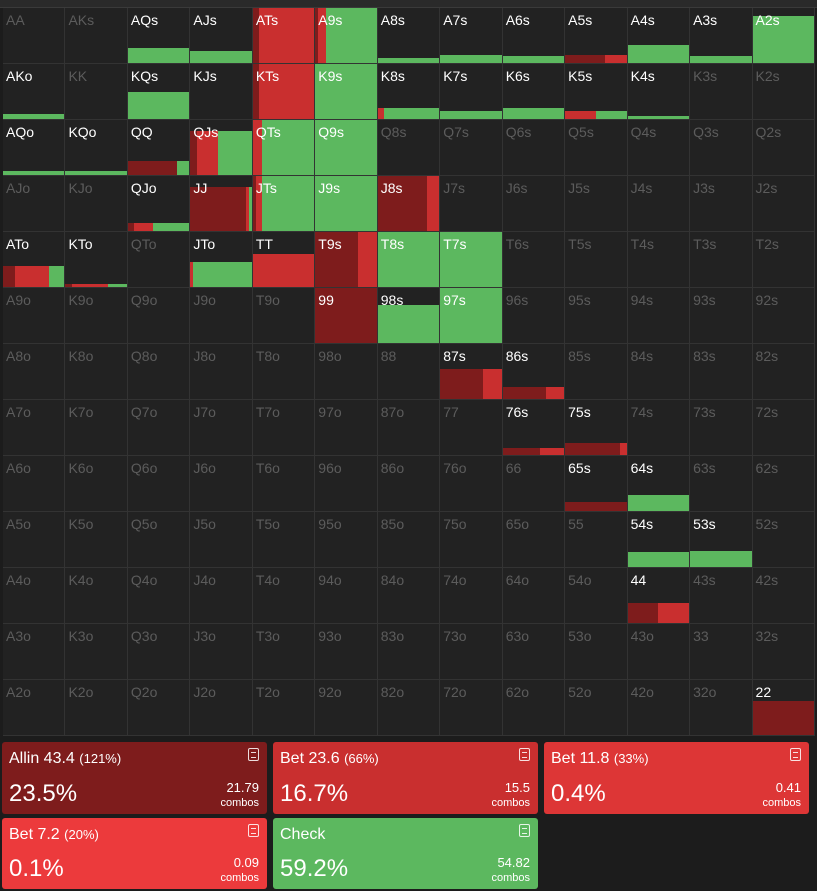 Image resolution: width=817 pixels, height=891 pixels. What do you see at coordinates (96, 260) in the screenshot?
I see `hand-cell: KTo` at bounding box center [96, 260].